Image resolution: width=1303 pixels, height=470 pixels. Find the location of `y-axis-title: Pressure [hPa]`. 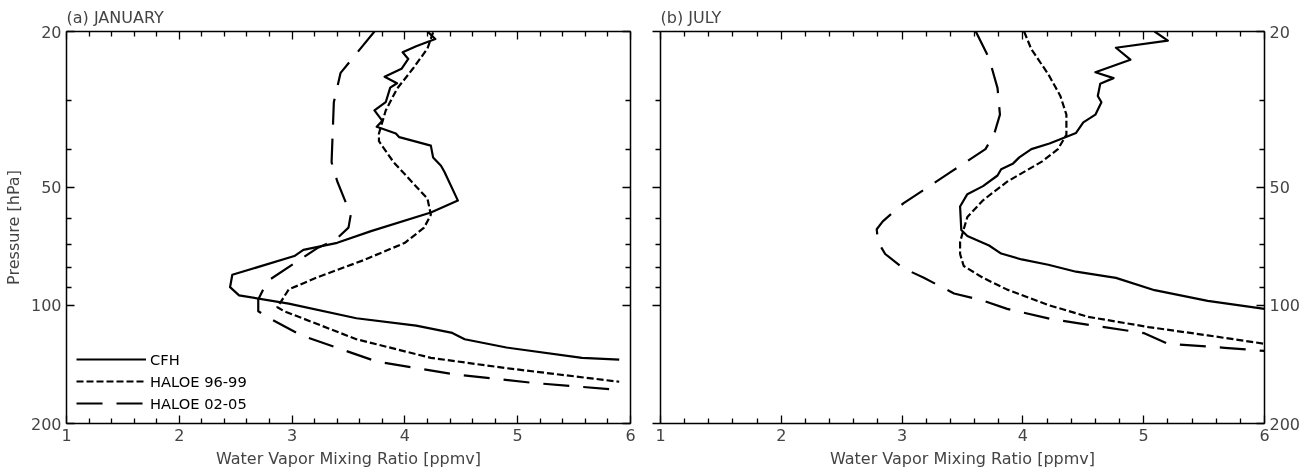

y-axis-title: Pressure [hPa] is located at coordinates (13, 227).